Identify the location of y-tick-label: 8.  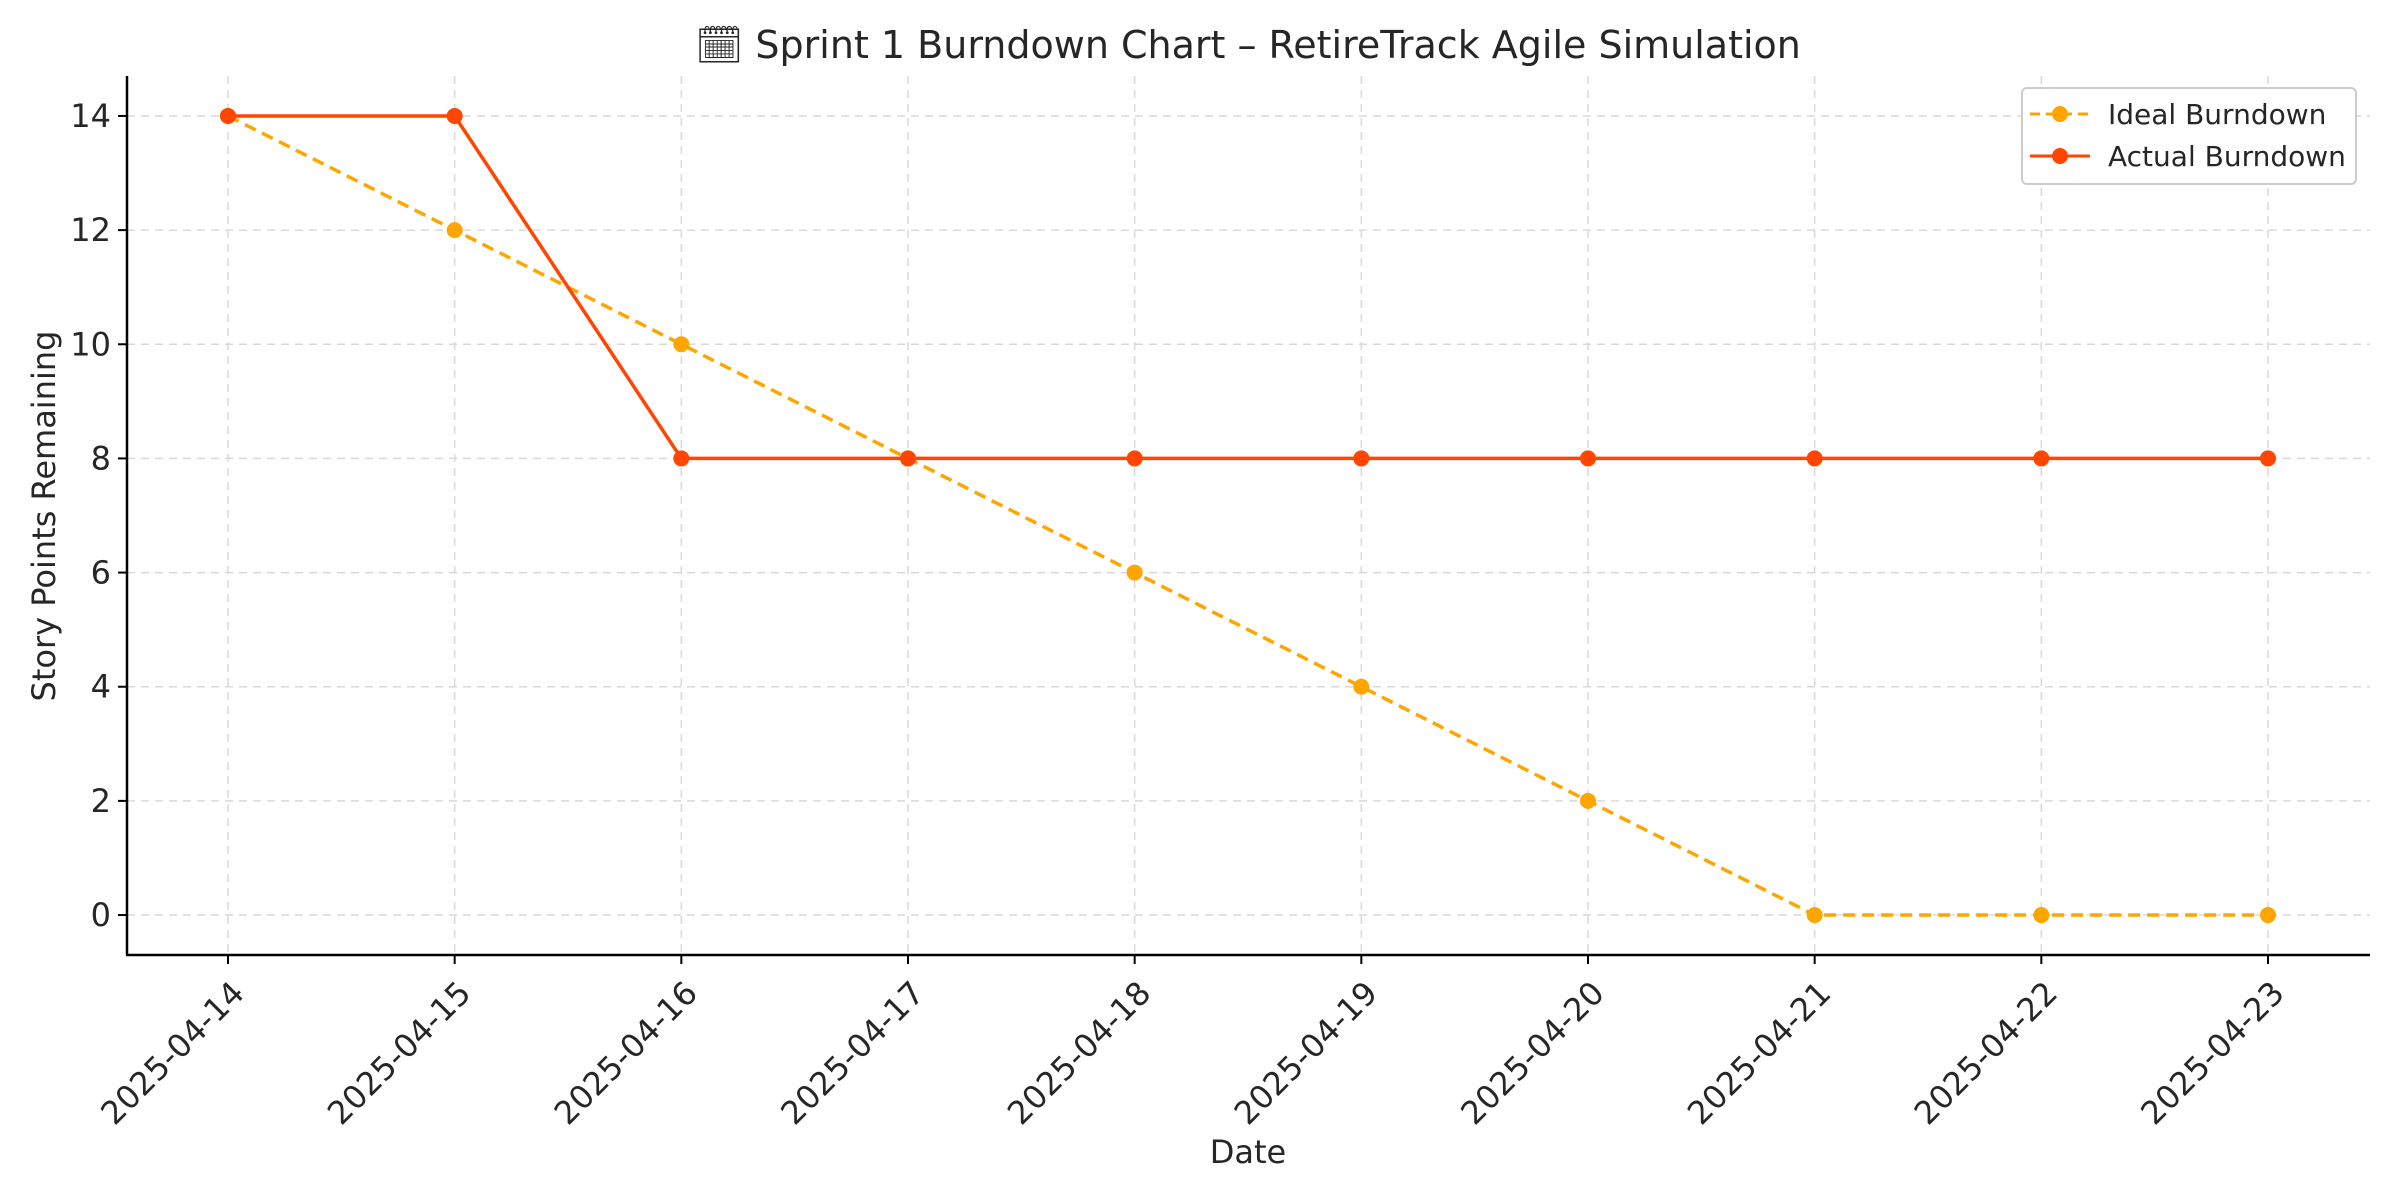
(101, 458).